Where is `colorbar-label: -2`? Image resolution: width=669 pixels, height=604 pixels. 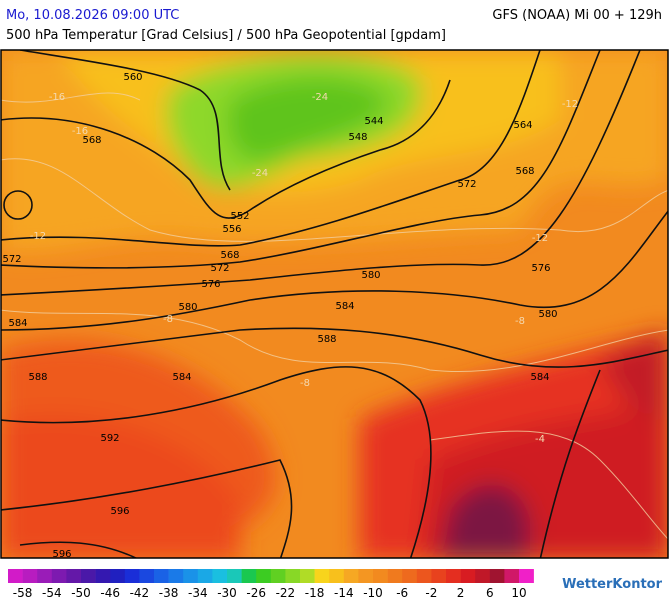
colorbar-label: -2 is located at coordinates (431, 593).